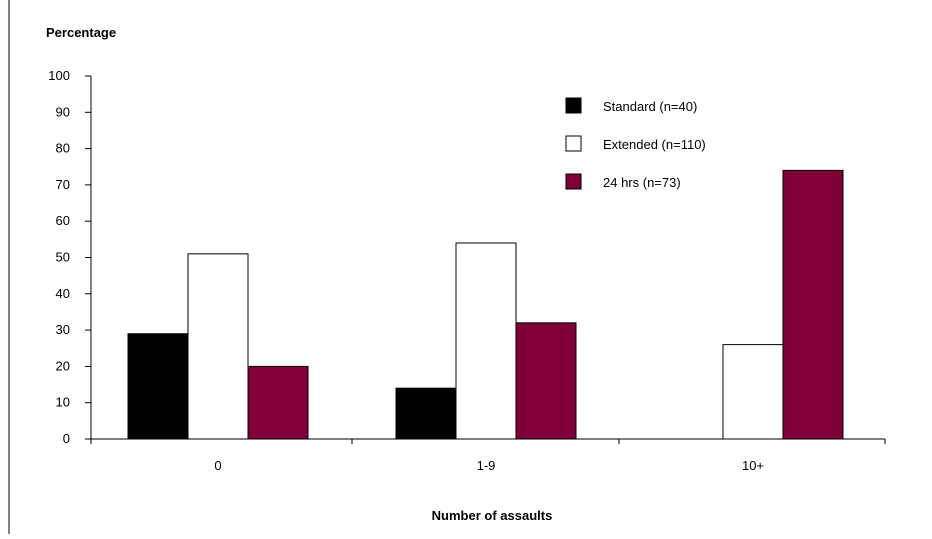 This screenshot has width=932, height=539. What do you see at coordinates (650, 106) in the screenshot?
I see `legend-label: Standard (n=40)` at bounding box center [650, 106].